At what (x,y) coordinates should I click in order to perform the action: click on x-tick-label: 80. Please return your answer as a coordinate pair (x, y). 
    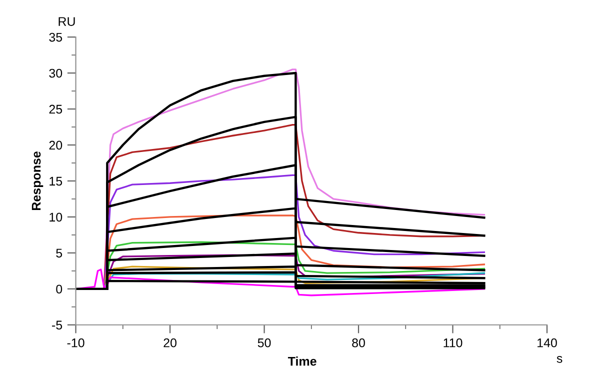
    Looking at the image, I should click on (358, 343).